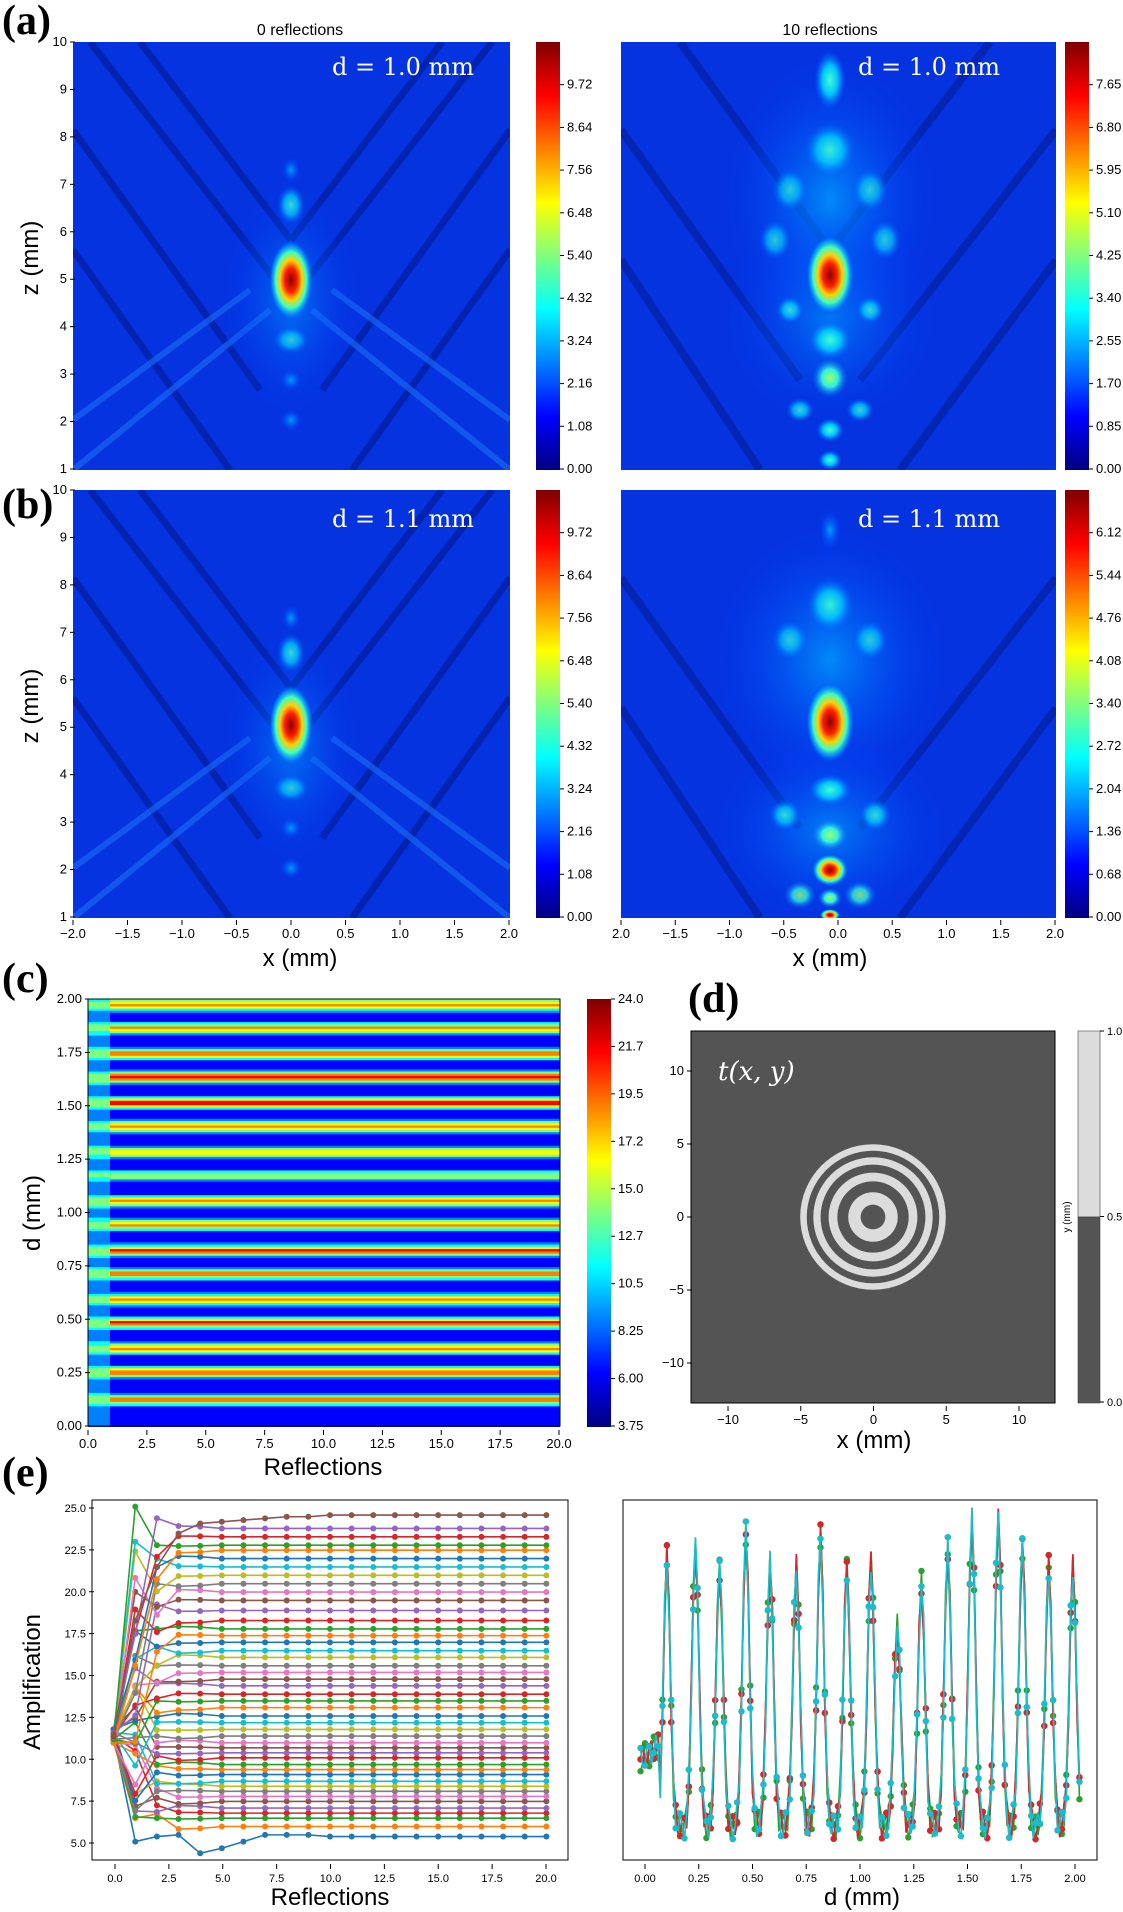 The image size is (1123, 1912). What do you see at coordinates (32, 1682) in the screenshot?
I see `ylabel-amplification: Amplification` at bounding box center [32, 1682].